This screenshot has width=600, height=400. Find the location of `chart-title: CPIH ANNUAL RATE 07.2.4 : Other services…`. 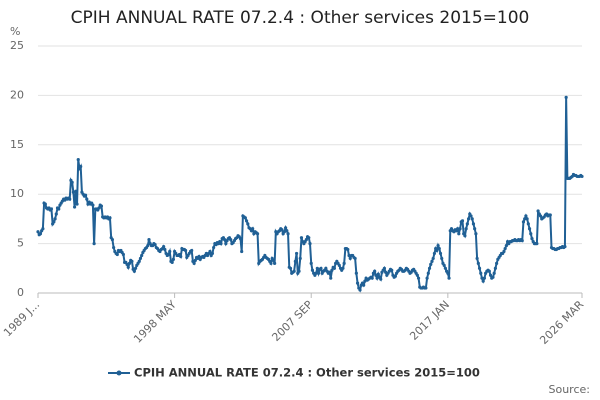

chart-title: CPIH ANNUAL RATE 07.2.4 : Other services… is located at coordinates (300, 18).